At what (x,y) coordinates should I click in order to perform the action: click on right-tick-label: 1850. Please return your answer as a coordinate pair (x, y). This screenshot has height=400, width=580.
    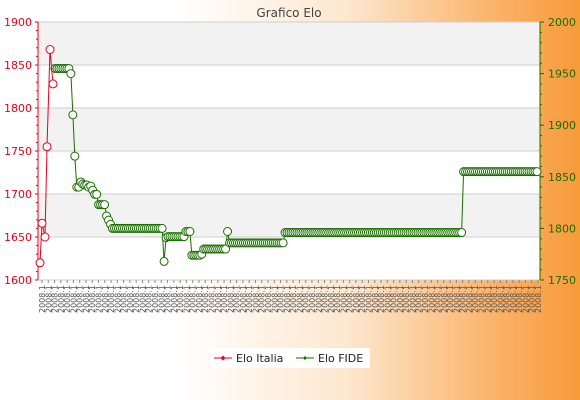
    Looking at the image, I should click on (562, 177).